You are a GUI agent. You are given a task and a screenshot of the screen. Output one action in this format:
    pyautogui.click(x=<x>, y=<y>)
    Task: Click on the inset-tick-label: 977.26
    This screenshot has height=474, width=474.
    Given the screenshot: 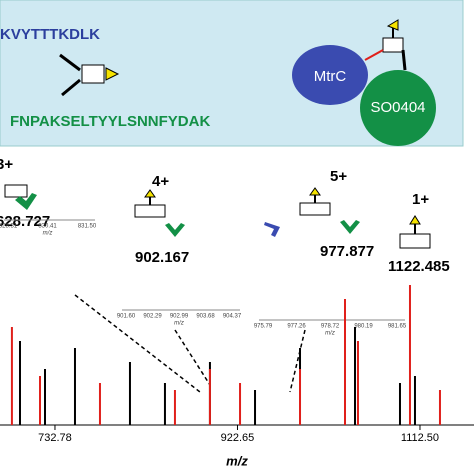 What is the action you would take?
    pyautogui.click(x=296, y=327)
    